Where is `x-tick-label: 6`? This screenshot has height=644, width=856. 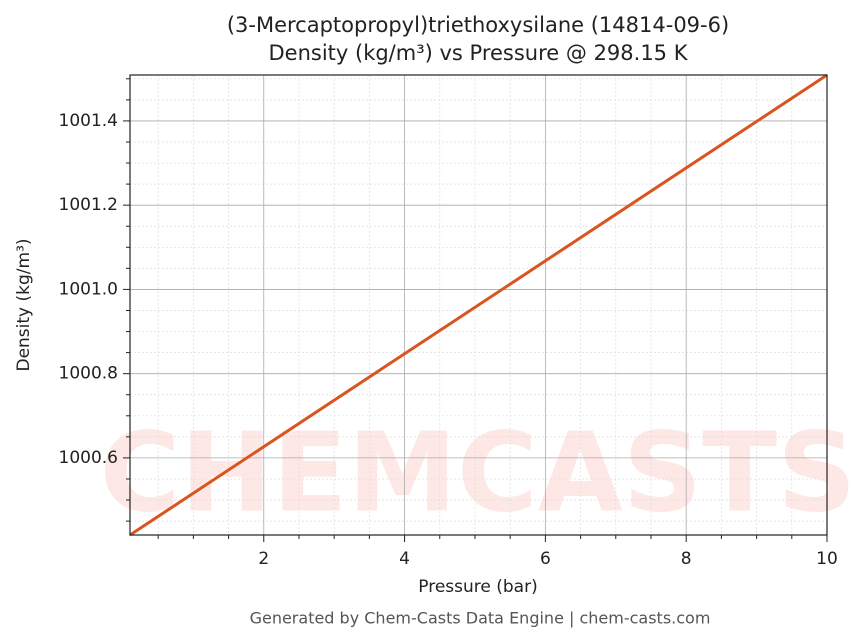
x-tick-label: 6 is located at coordinates (545, 559).